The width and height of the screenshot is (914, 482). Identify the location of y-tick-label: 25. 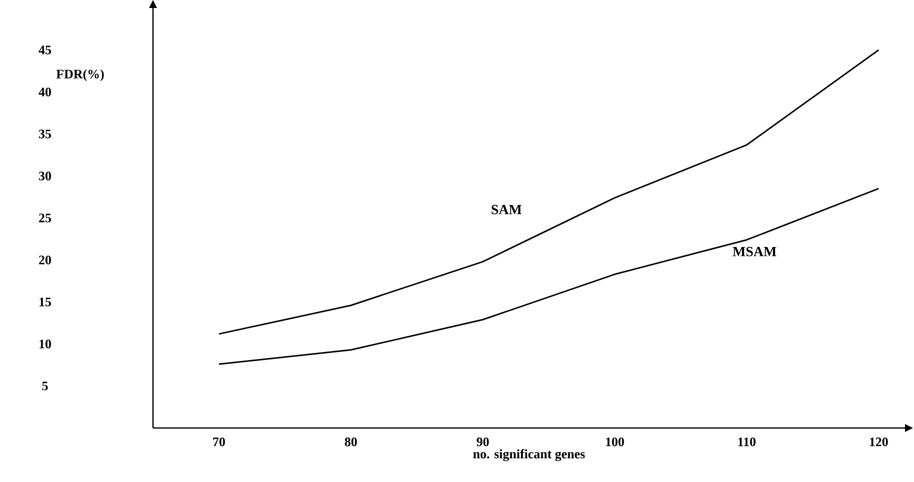
(45, 218).